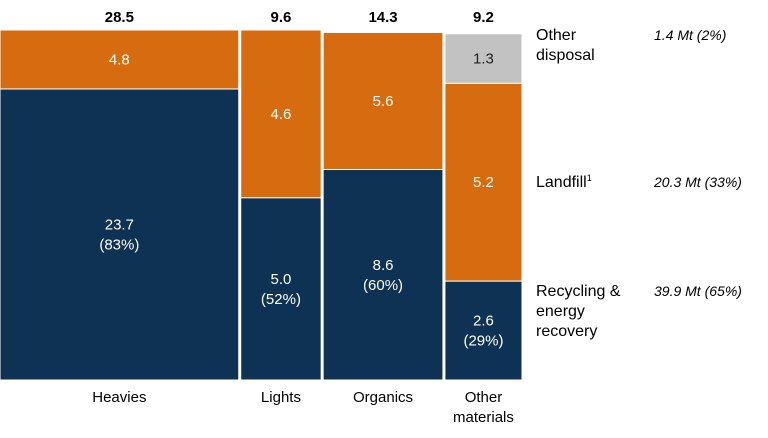  I want to click on data-label-heavies-recycling-energy-recovery-pct: (83%), so click(119, 244).